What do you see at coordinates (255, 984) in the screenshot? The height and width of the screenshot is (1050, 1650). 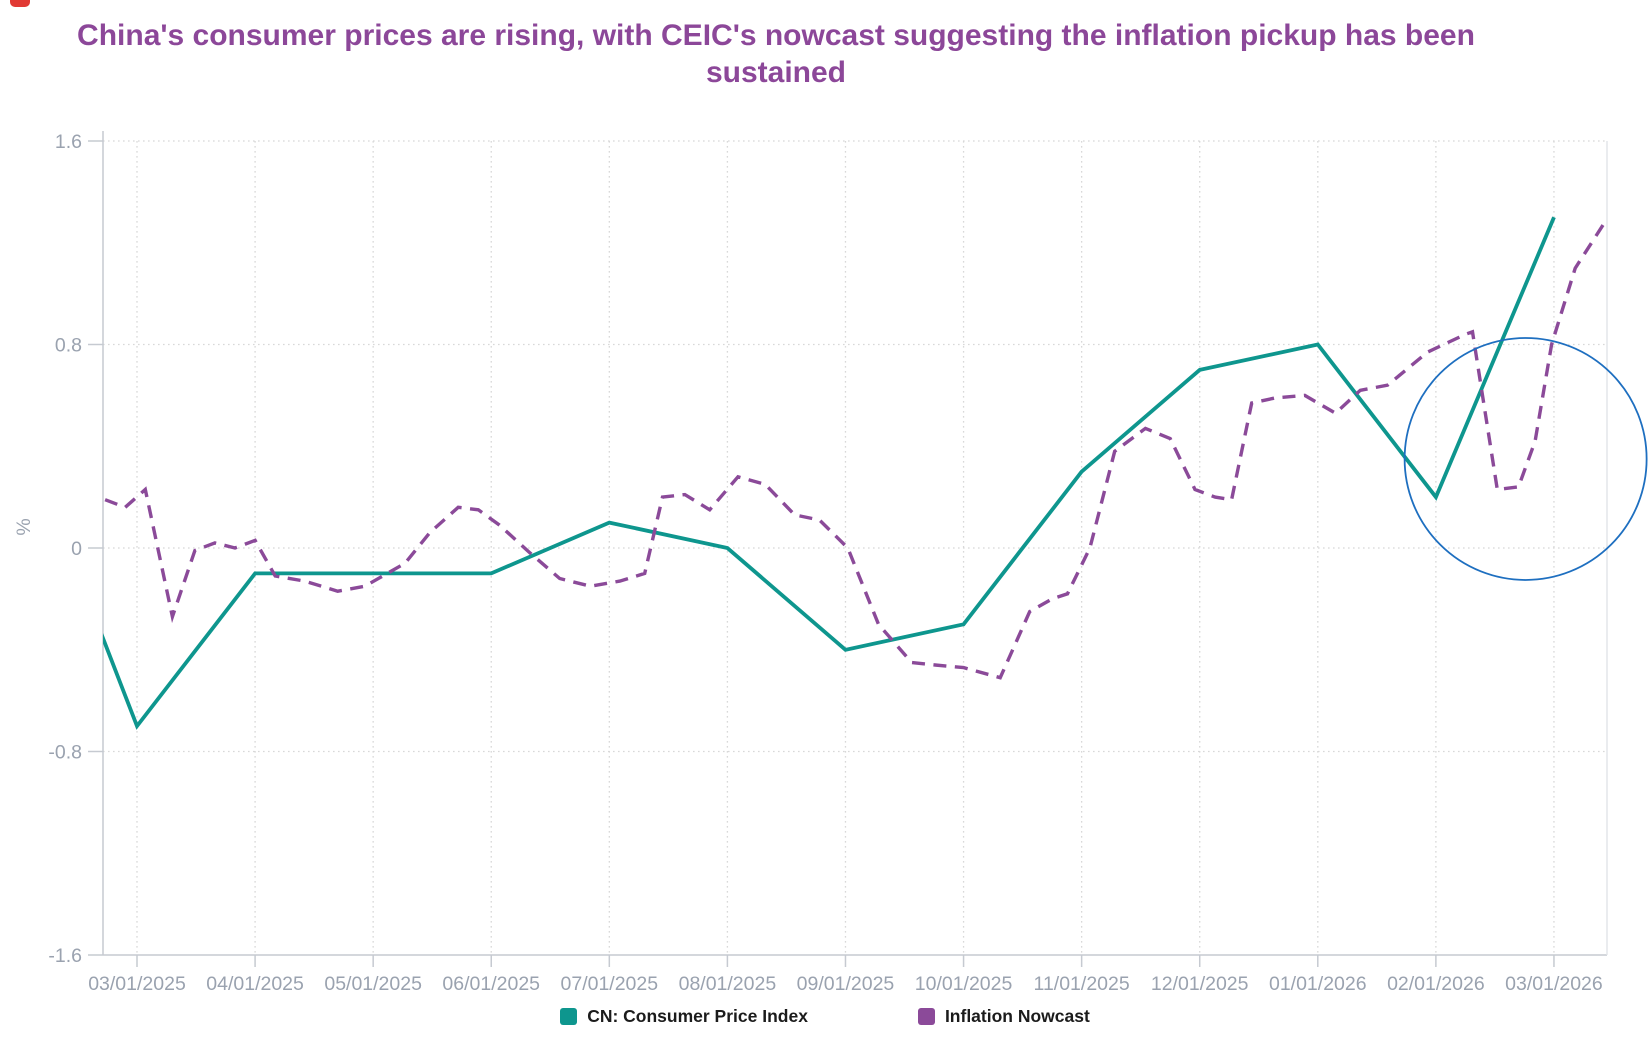 I see `x-tick-label: 04/01/2025` at bounding box center [255, 984].